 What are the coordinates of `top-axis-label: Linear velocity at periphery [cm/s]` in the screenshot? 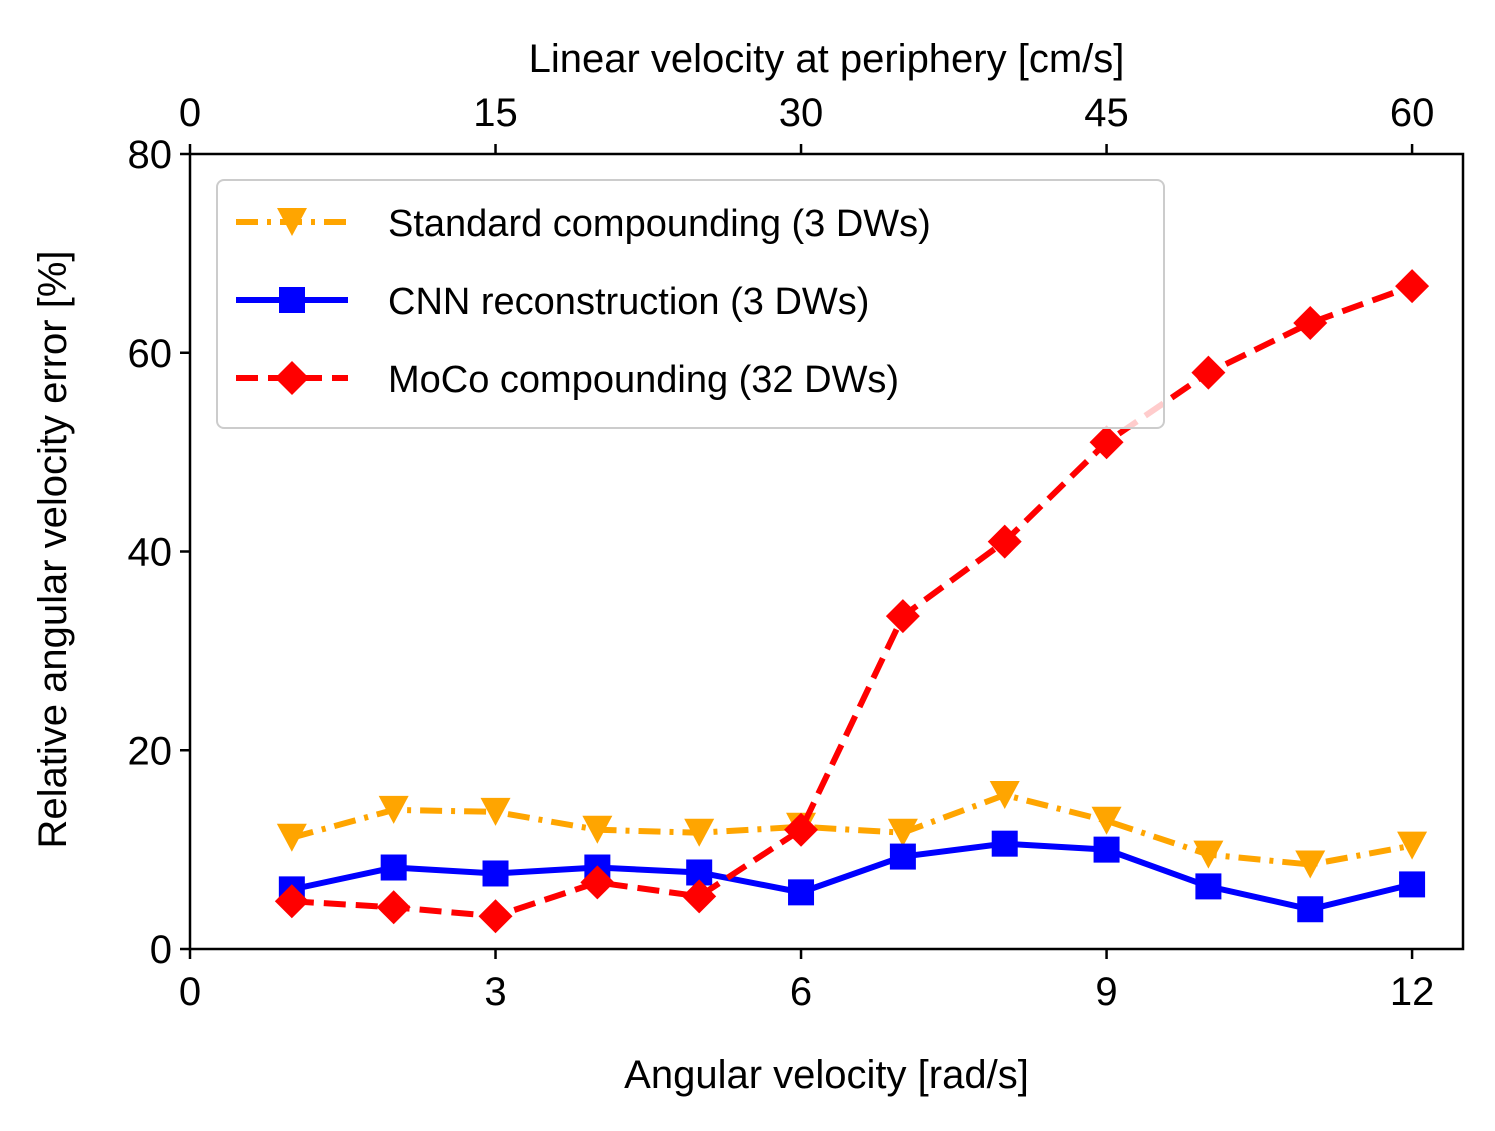 It's located at (827, 59).